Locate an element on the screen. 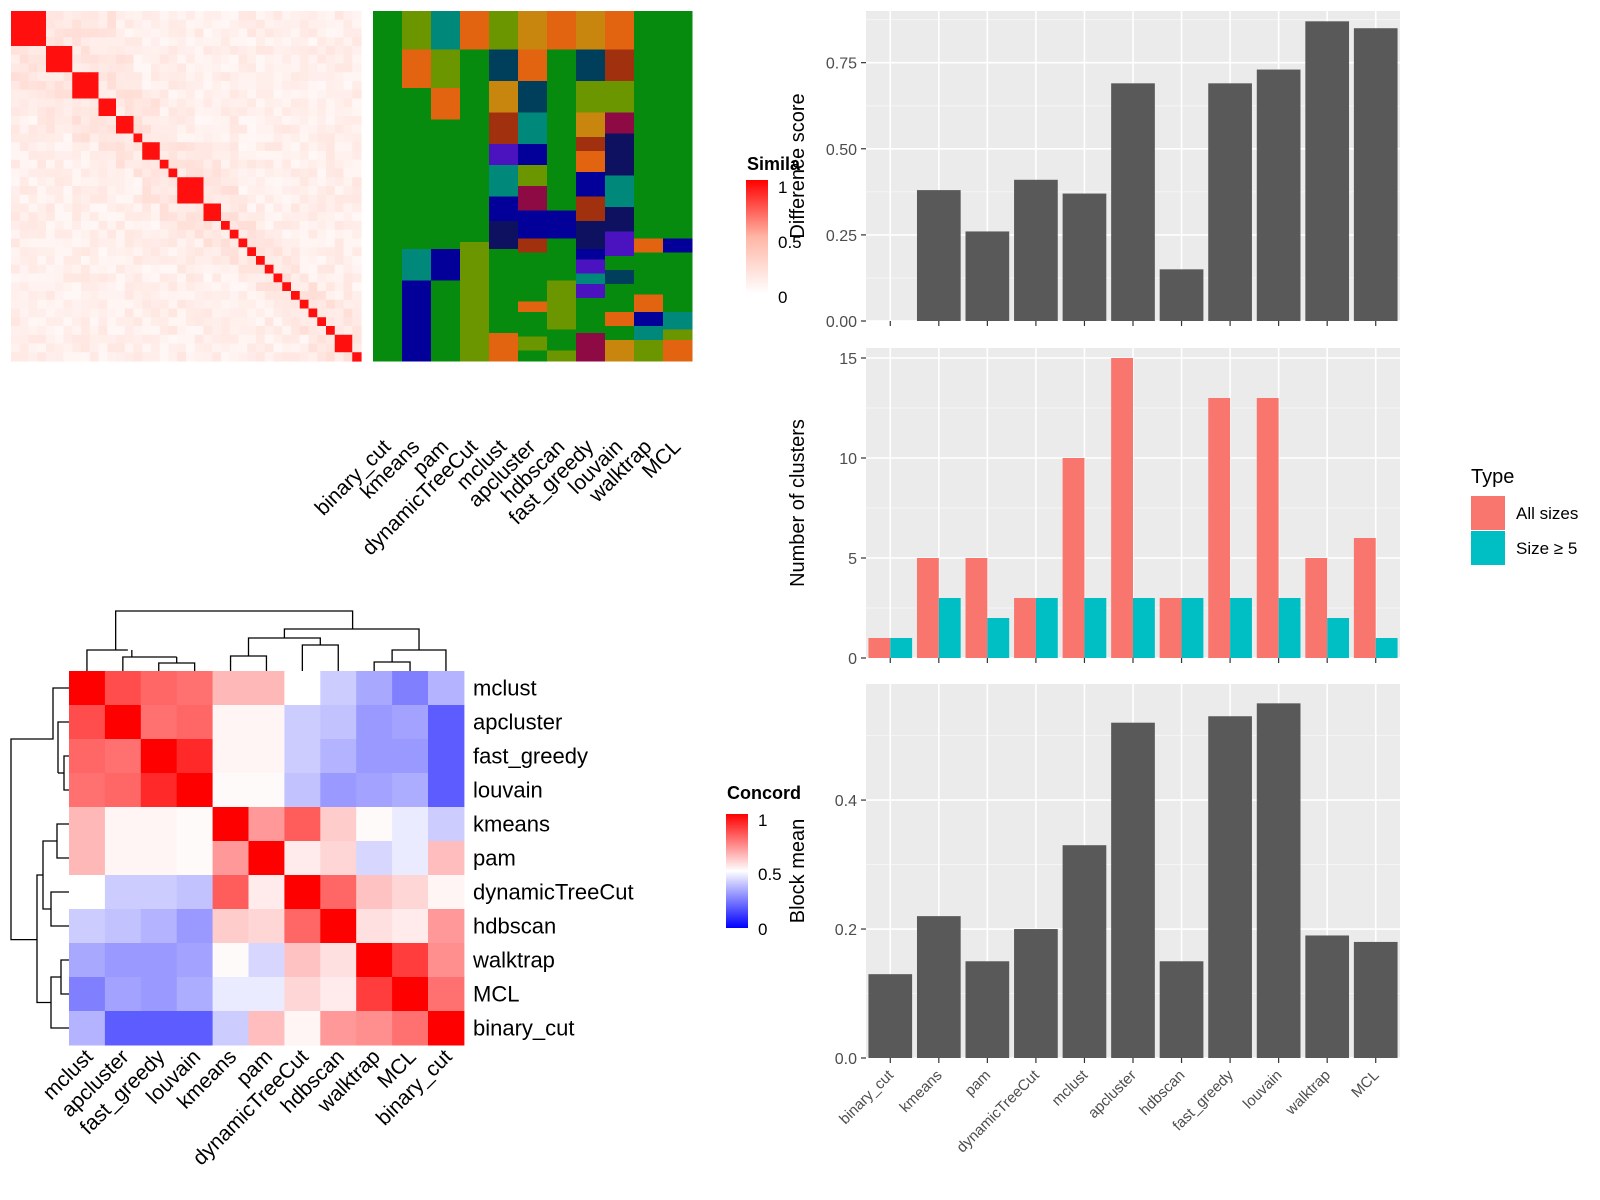 This screenshot has width=1600, height=1200. bar is located at coordinates (1084, 951).